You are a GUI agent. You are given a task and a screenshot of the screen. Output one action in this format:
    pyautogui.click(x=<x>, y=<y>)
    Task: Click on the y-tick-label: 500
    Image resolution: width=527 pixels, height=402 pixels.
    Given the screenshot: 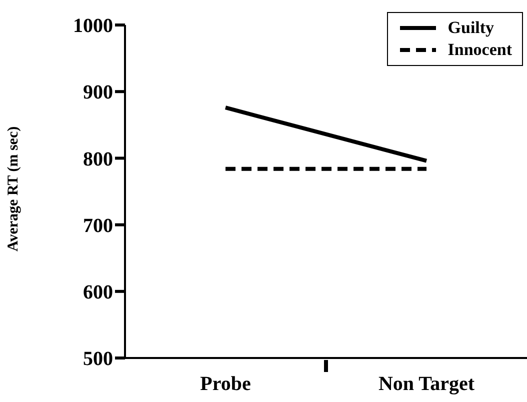 What is the action you would take?
    pyautogui.click(x=98, y=359)
    